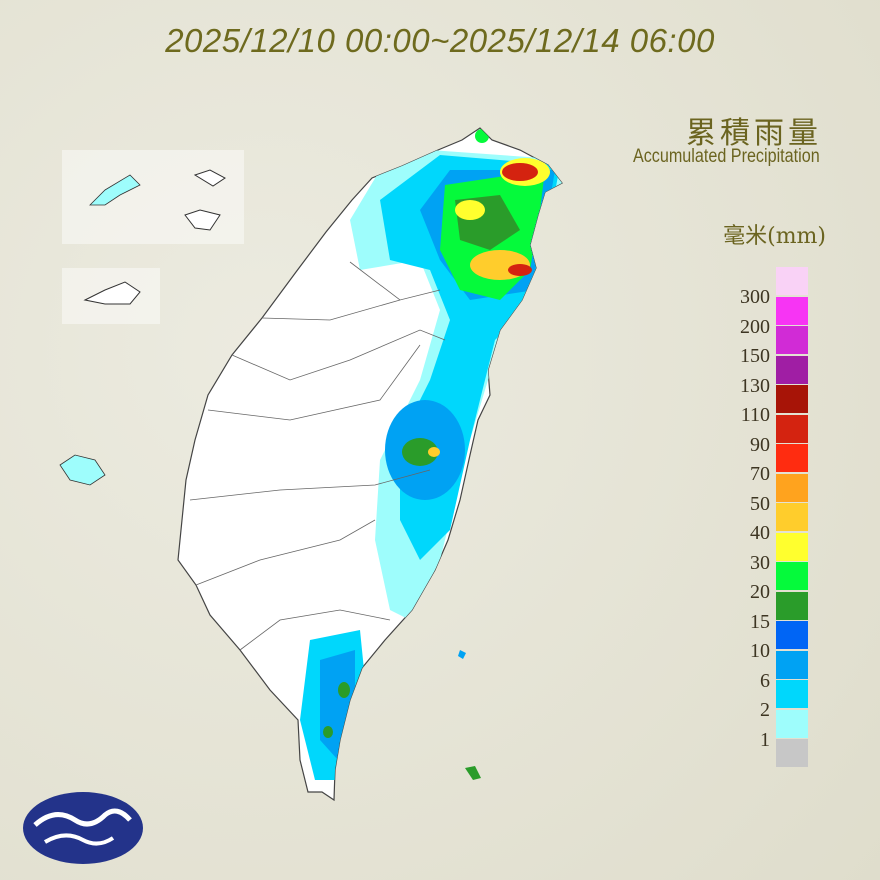 This screenshot has height=880, width=880. Describe the element at coordinates (83, 828) in the screenshot. I see `cwa-logo` at that location.